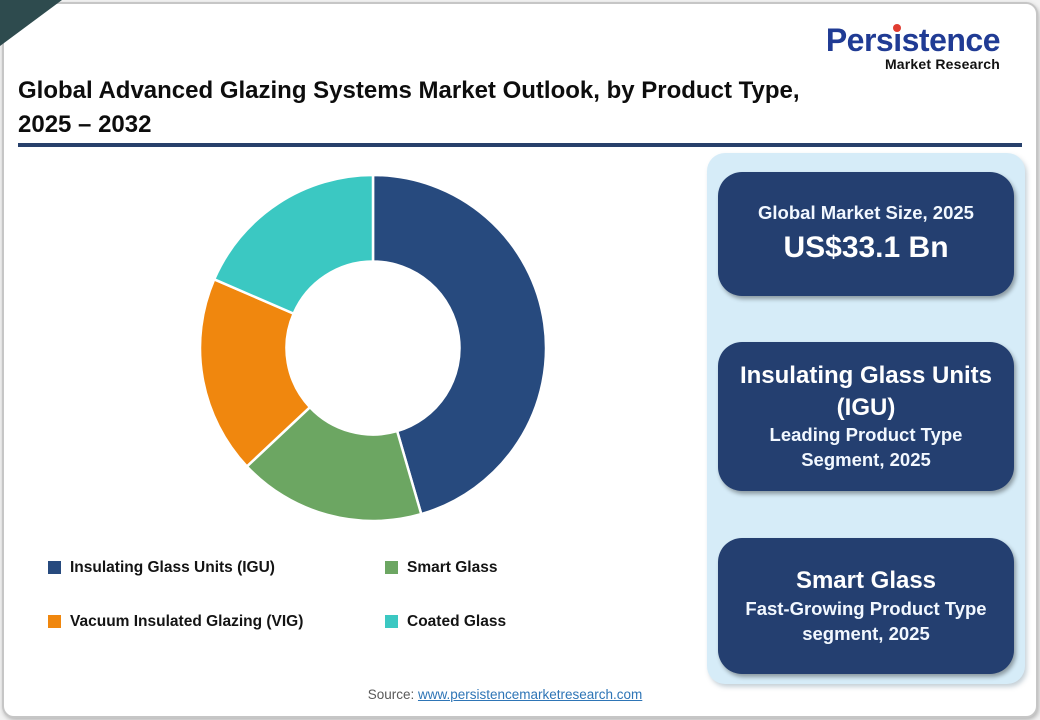 This screenshot has width=1040, height=720. I want to click on legend-item-1: Smart Glass, so click(445, 567).